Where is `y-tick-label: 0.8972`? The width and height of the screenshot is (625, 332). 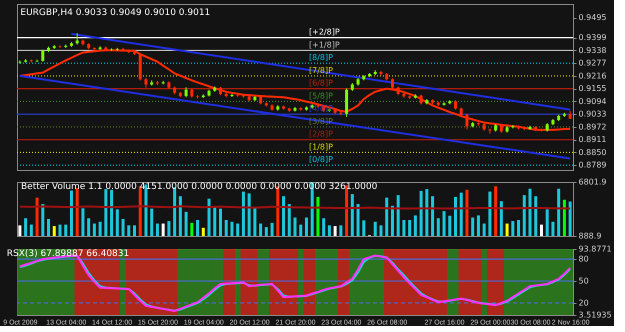 y-tick-label: 0.8972 is located at coordinates (592, 127).